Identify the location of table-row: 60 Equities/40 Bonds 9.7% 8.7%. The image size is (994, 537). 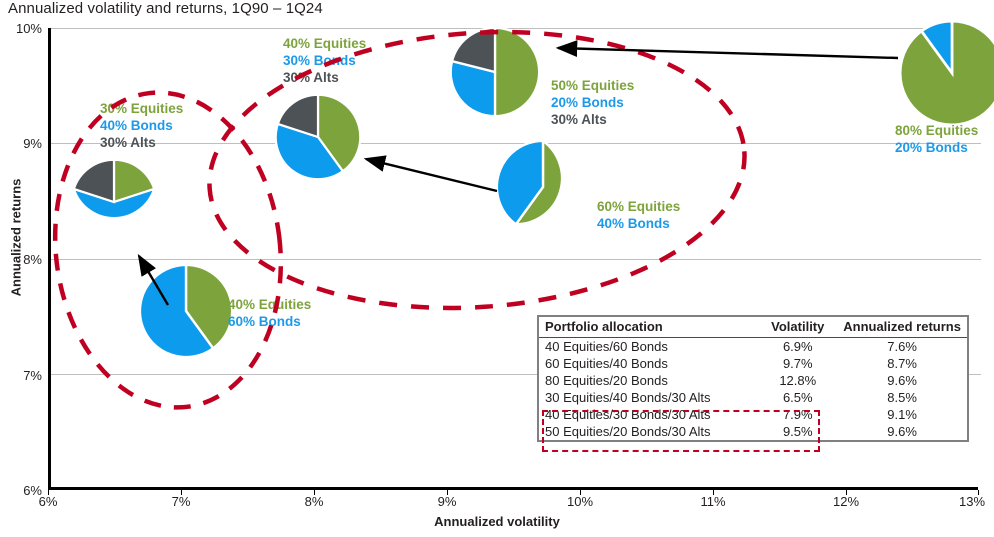
(753, 363).